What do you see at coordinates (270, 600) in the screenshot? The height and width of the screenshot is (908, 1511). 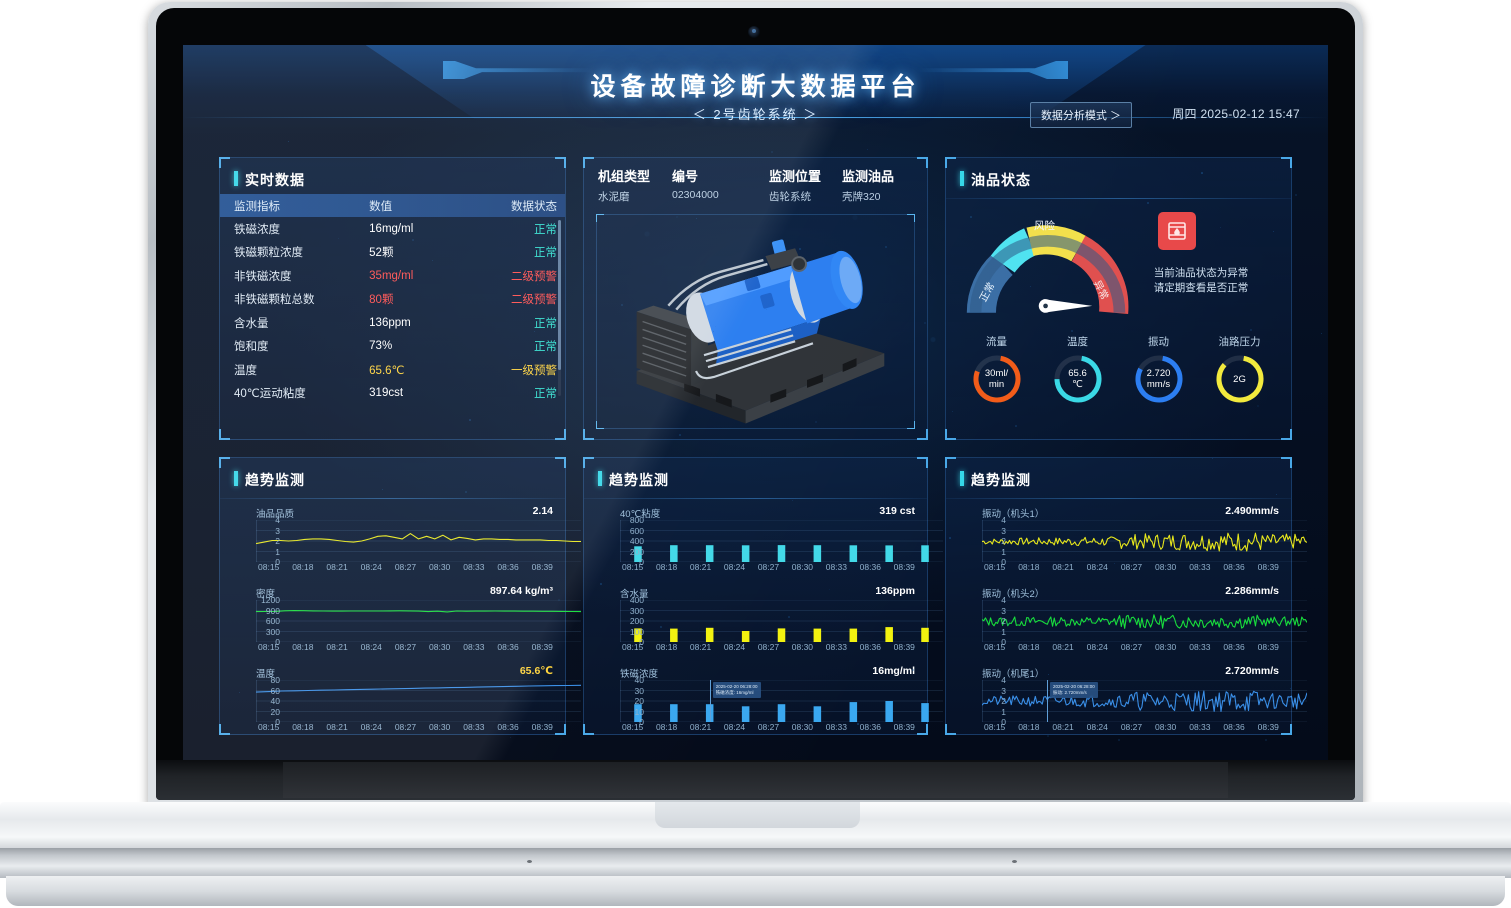 I see `y-axis-tick: 1200` at bounding box center [270, 600].